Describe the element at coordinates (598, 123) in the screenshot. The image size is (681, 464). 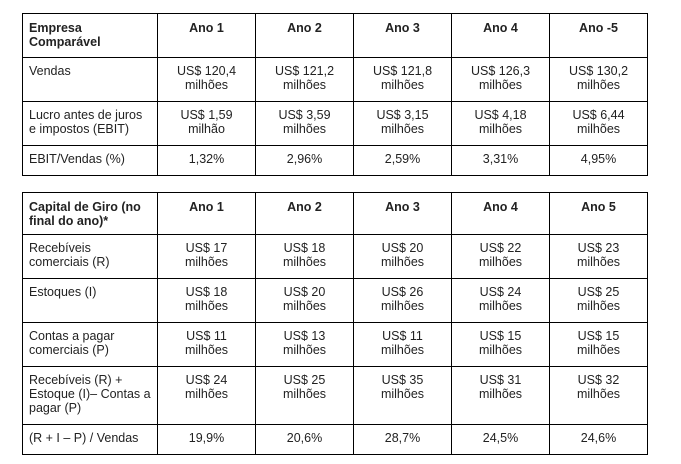
I see `table-cell: US$ 6,44 milhões` at that location.